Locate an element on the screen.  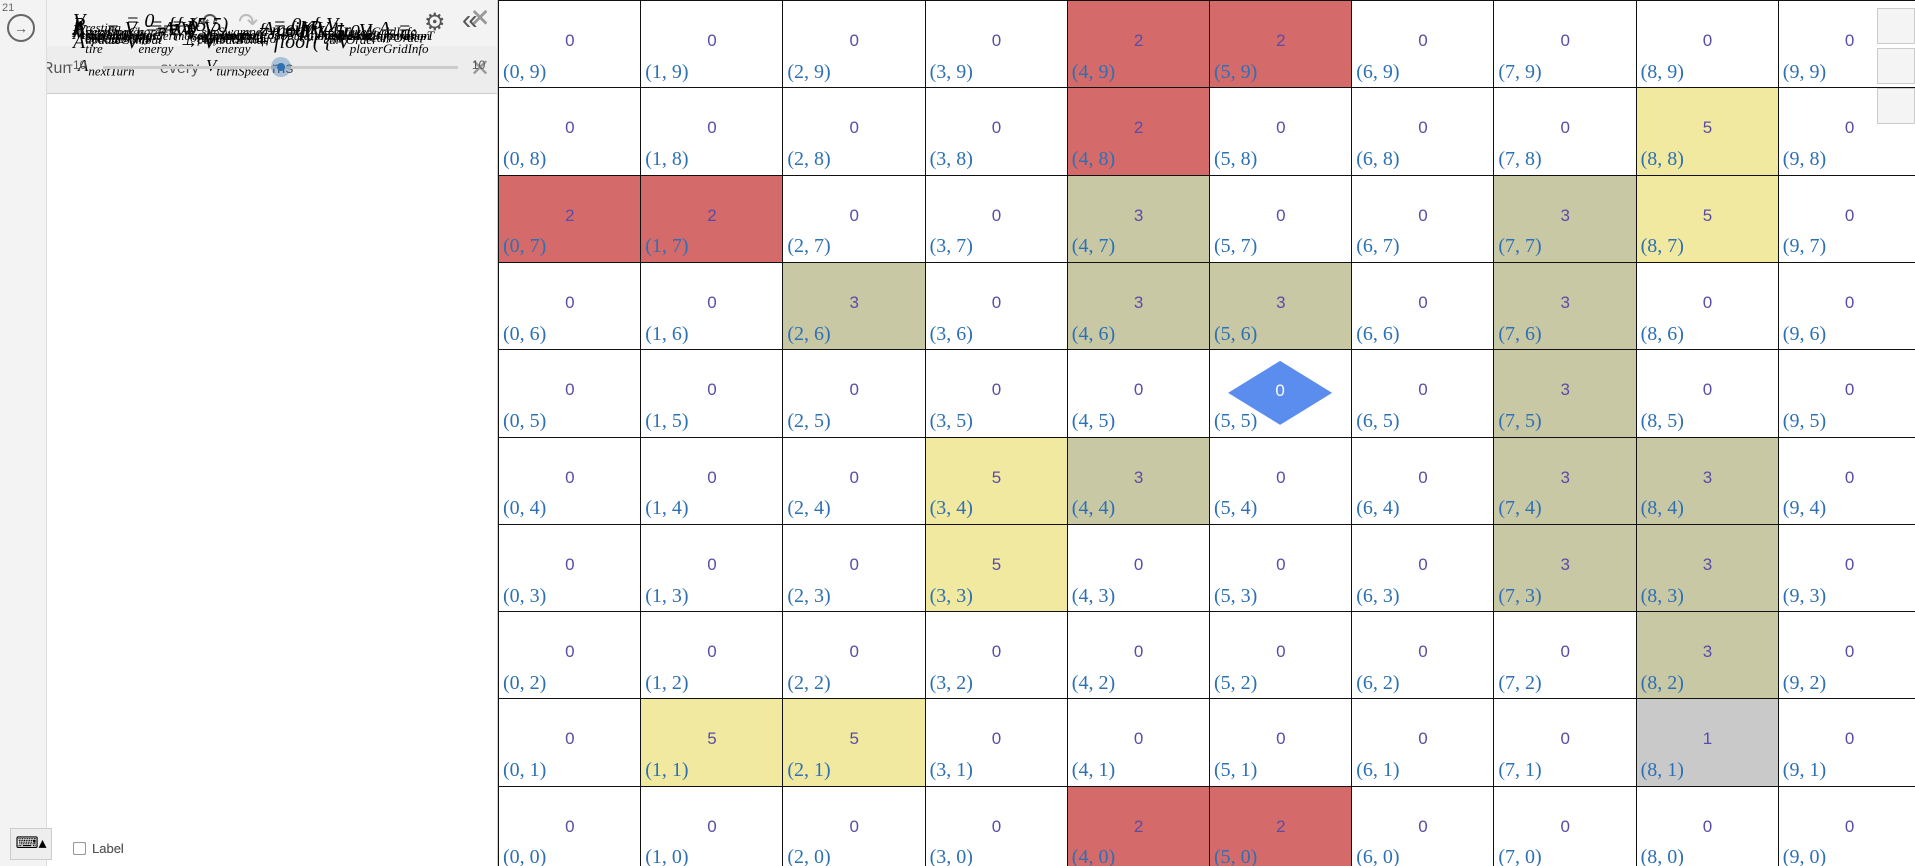
math-subscript: effectivePopulation is located at coordinates (379, 35).